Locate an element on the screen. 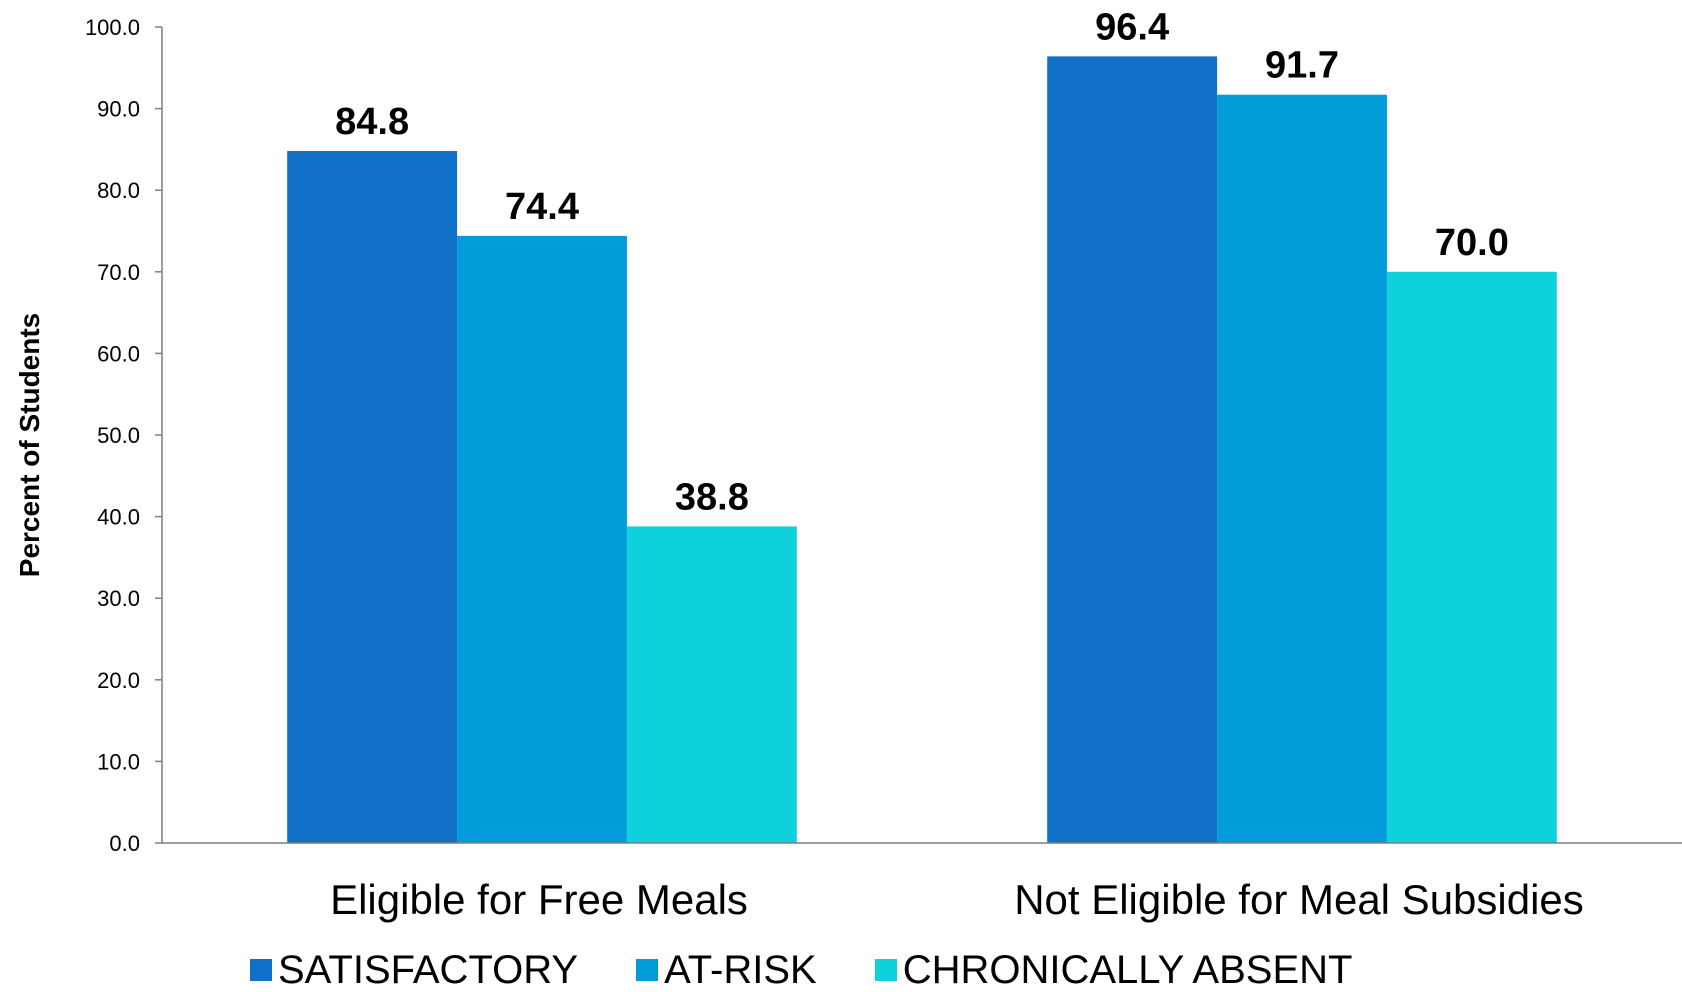  y-tick-label: 0.0 is located at coordinates (124, 843).